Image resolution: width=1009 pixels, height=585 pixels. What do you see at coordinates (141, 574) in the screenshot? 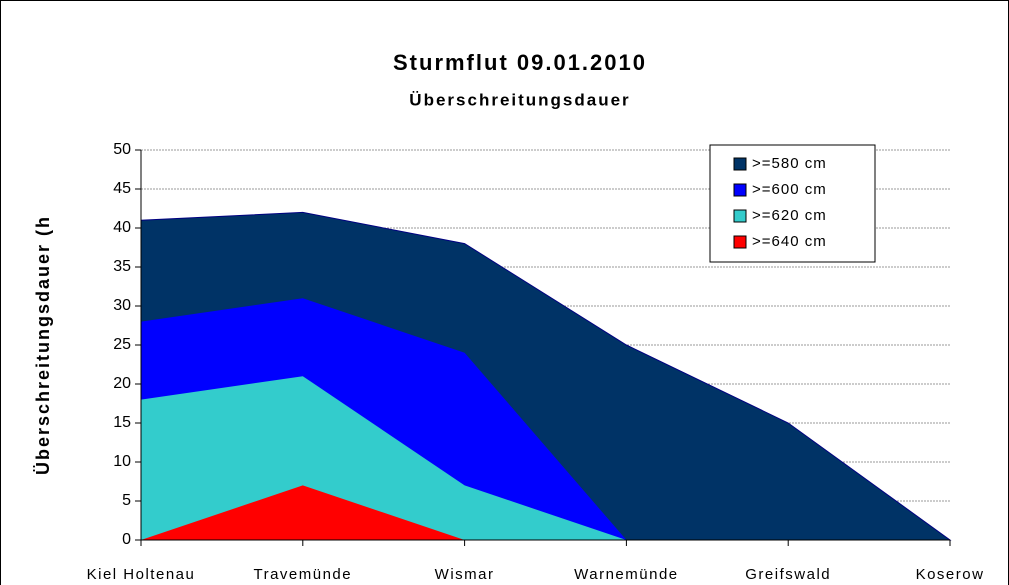
I see `x-tick-label: Kiel Holtenau` at bounding box center [141, 574].